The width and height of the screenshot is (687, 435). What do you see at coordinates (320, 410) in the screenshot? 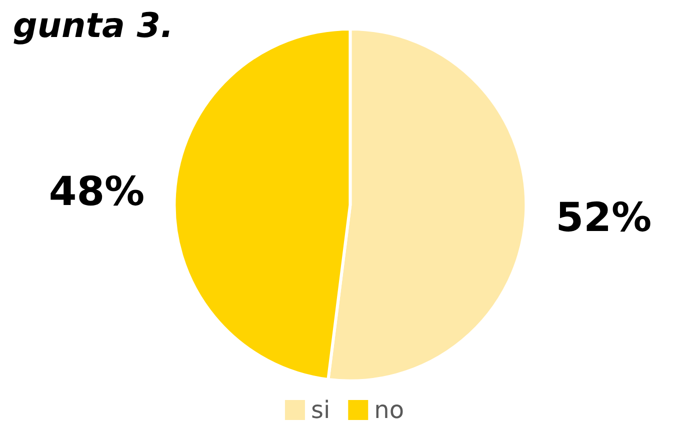
I see `legend-label: si` at bounding box center [320, 410].